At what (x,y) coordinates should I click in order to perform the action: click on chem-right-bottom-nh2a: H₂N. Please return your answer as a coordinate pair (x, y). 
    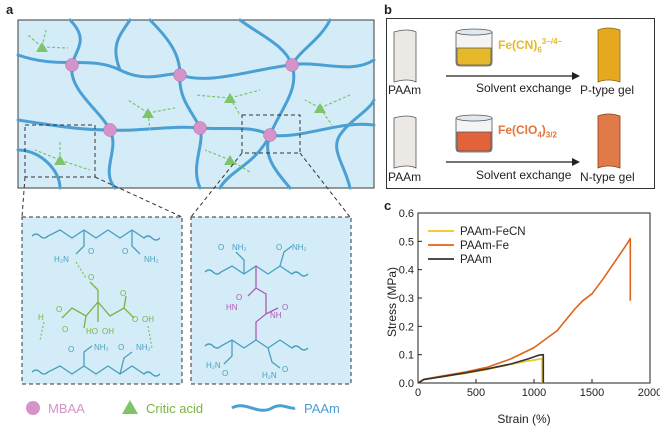
    Looking at the image, I should click on (213, 365).